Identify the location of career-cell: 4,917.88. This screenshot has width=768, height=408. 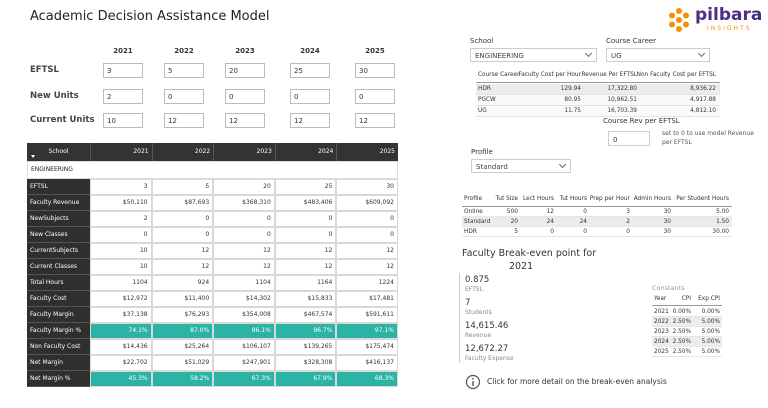
(703, 100).